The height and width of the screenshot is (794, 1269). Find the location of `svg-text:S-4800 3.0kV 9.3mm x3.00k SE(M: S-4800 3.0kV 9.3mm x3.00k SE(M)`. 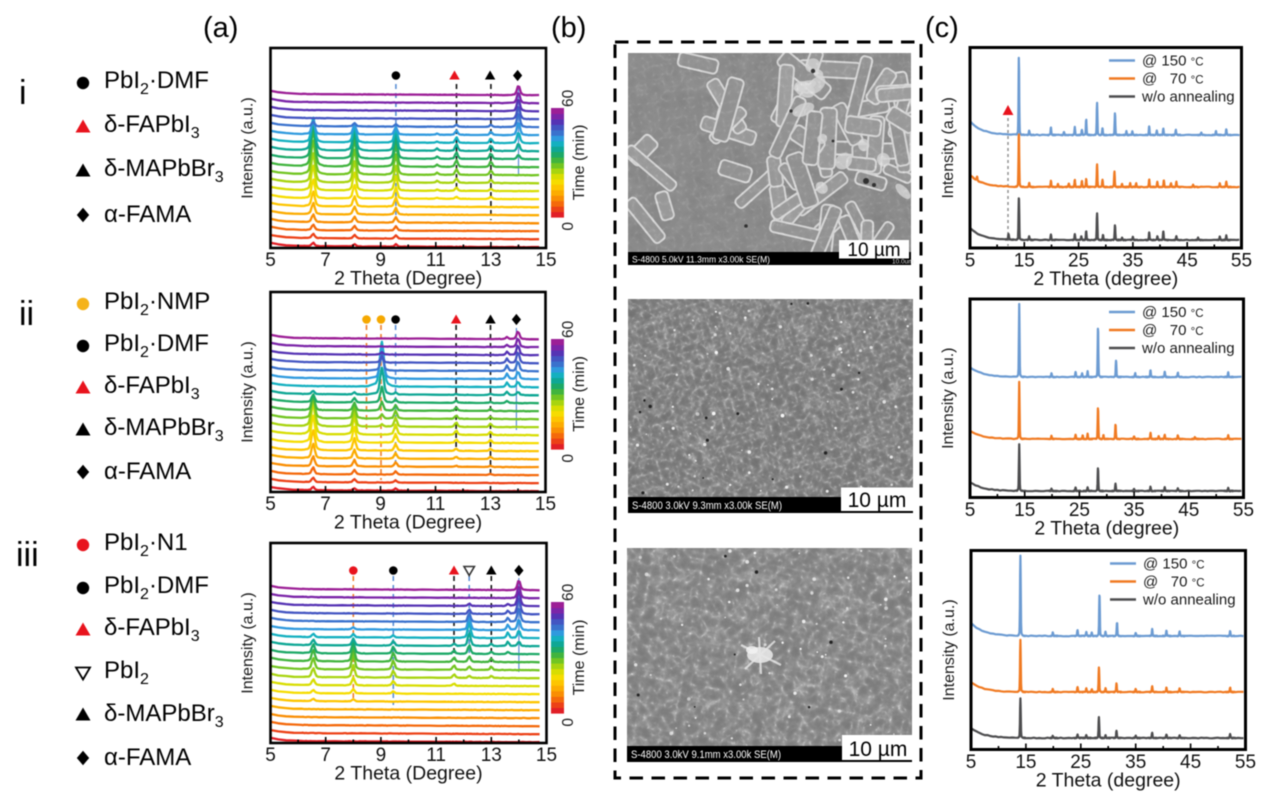

svg-text:S-4800 3.0kV 9.3mm x3.00k SE(M: S-4800 3.0kV 9.3mm x3.00k SE(M) is located at coordinates (707, 506).